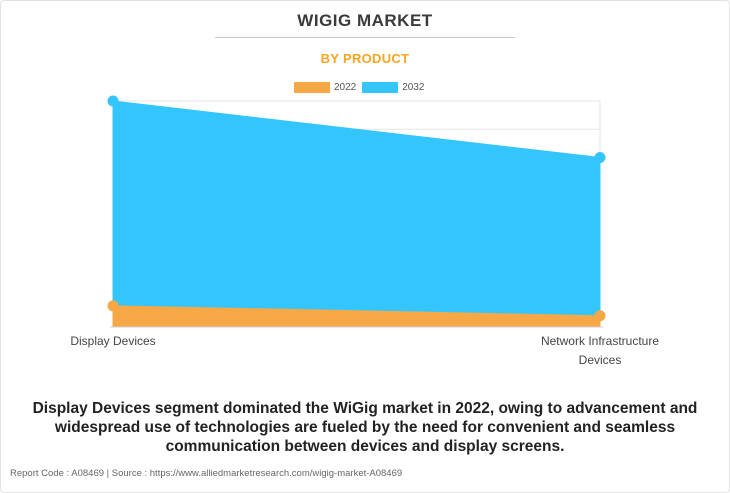  What do you see at coordinates (365, 37) in the screenshot?
I see `title-divider` at bounding box center [365, 37].